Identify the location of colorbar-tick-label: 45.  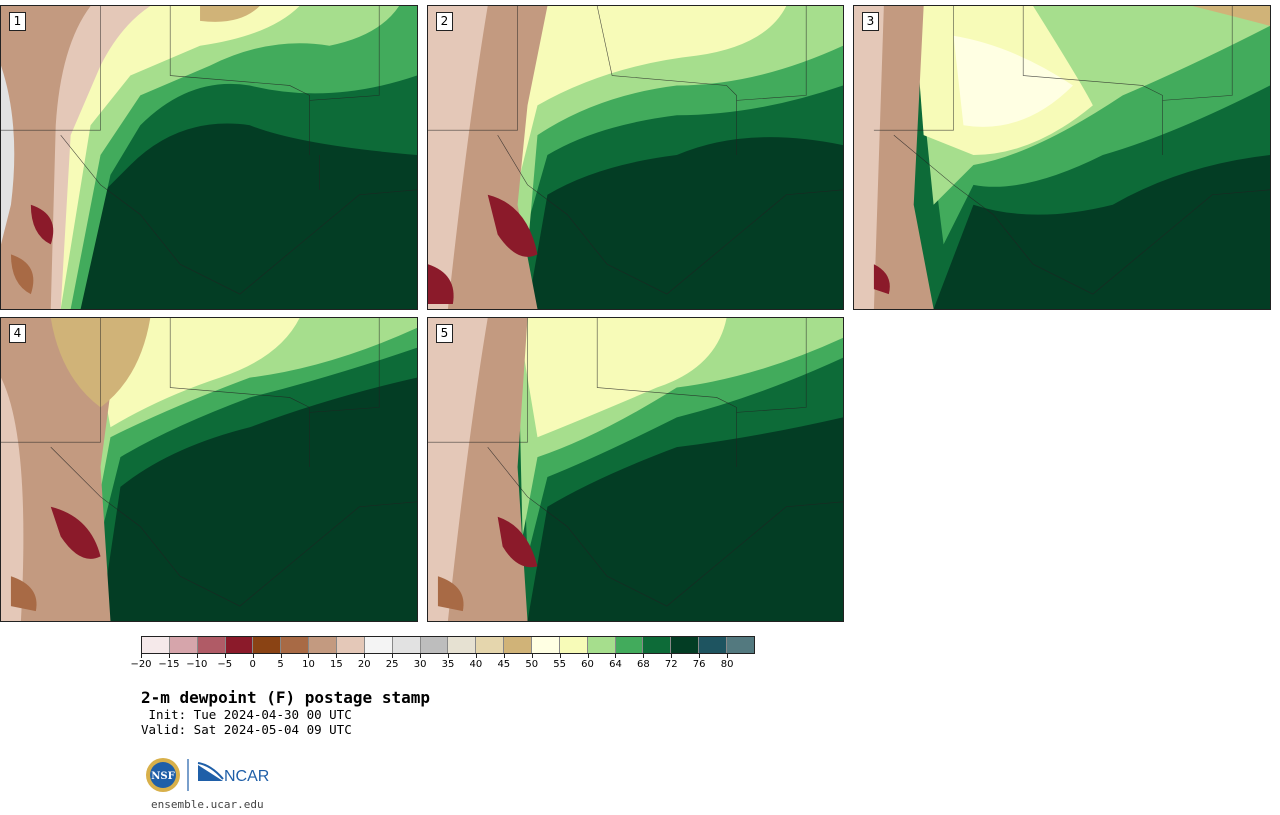
(504, 664).